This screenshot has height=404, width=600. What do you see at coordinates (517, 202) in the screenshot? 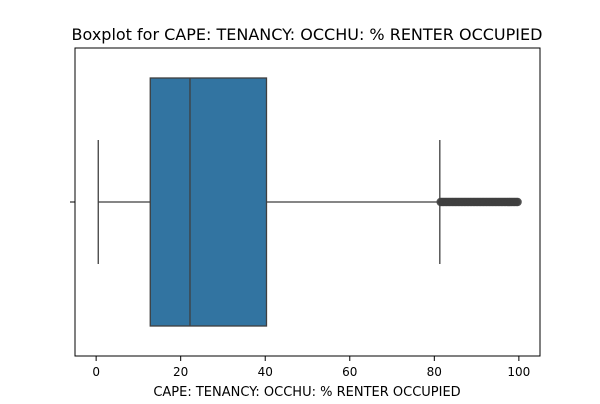
I see `outlier-point` at bounding box center [517, 202].